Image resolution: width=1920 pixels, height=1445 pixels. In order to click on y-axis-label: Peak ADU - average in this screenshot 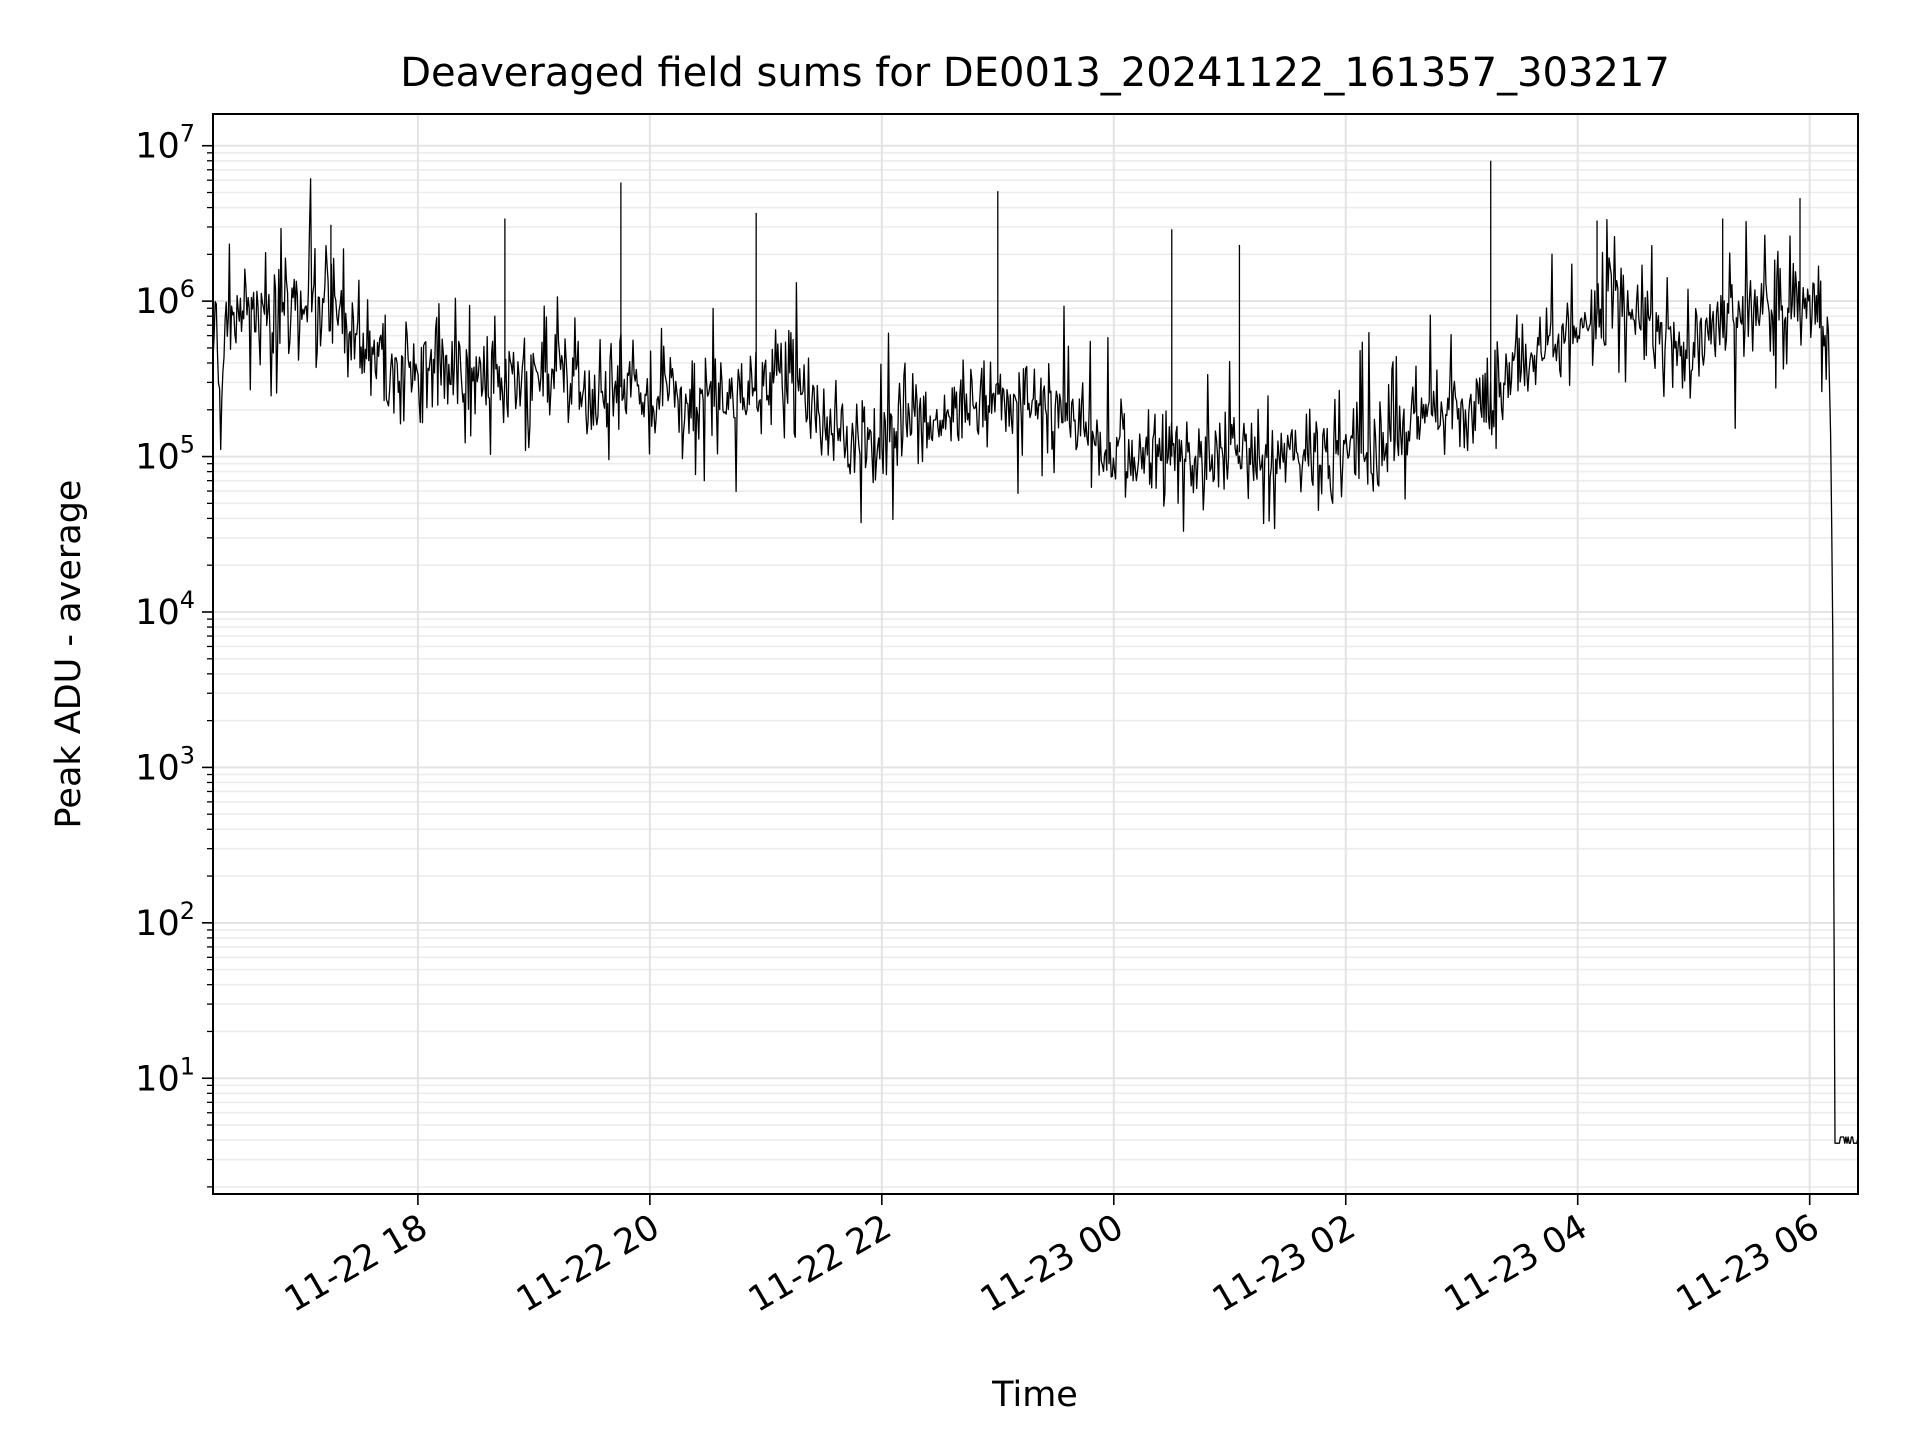, I will do `click(69, 654)`.